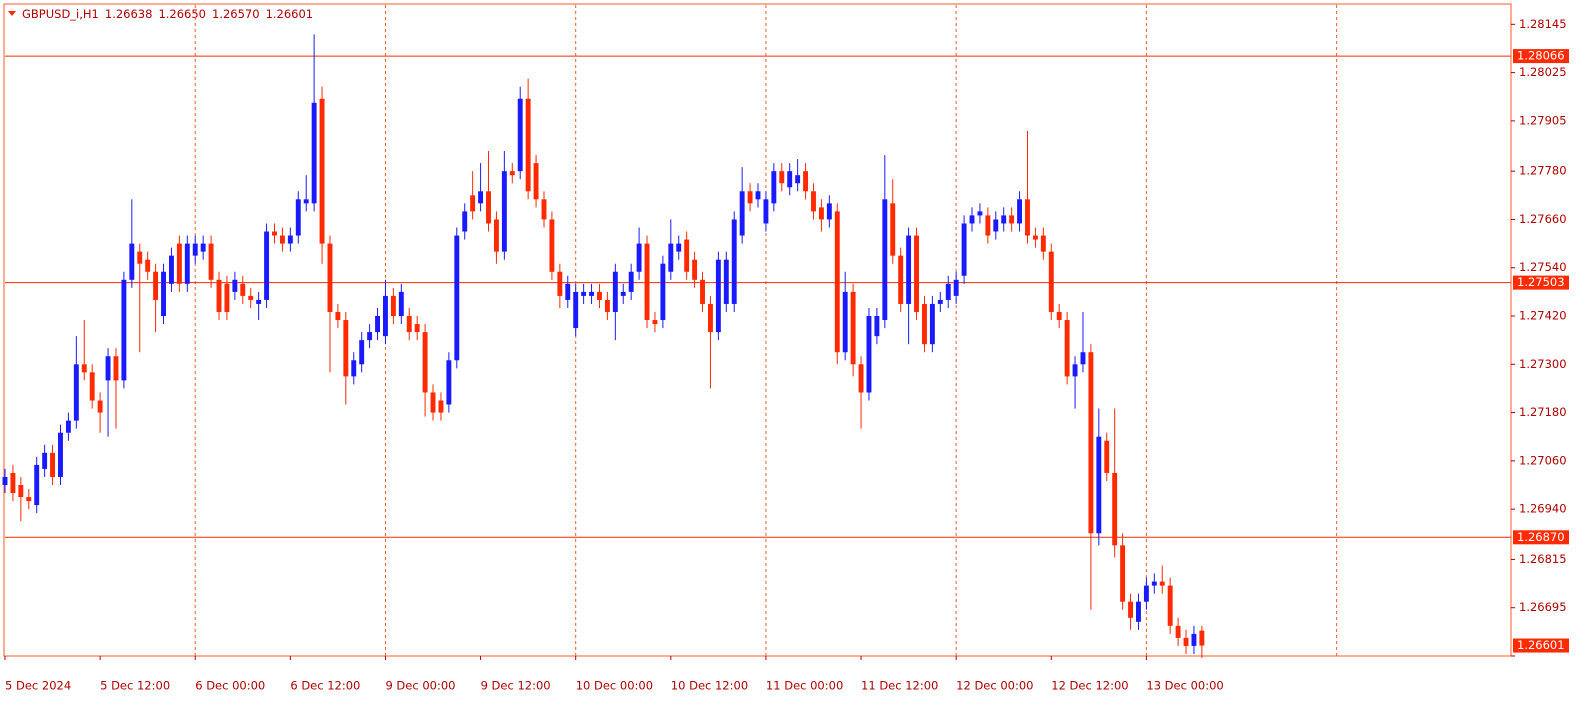  I want to click on symbol: GBPUSD_i,H1, so click(60, 14).